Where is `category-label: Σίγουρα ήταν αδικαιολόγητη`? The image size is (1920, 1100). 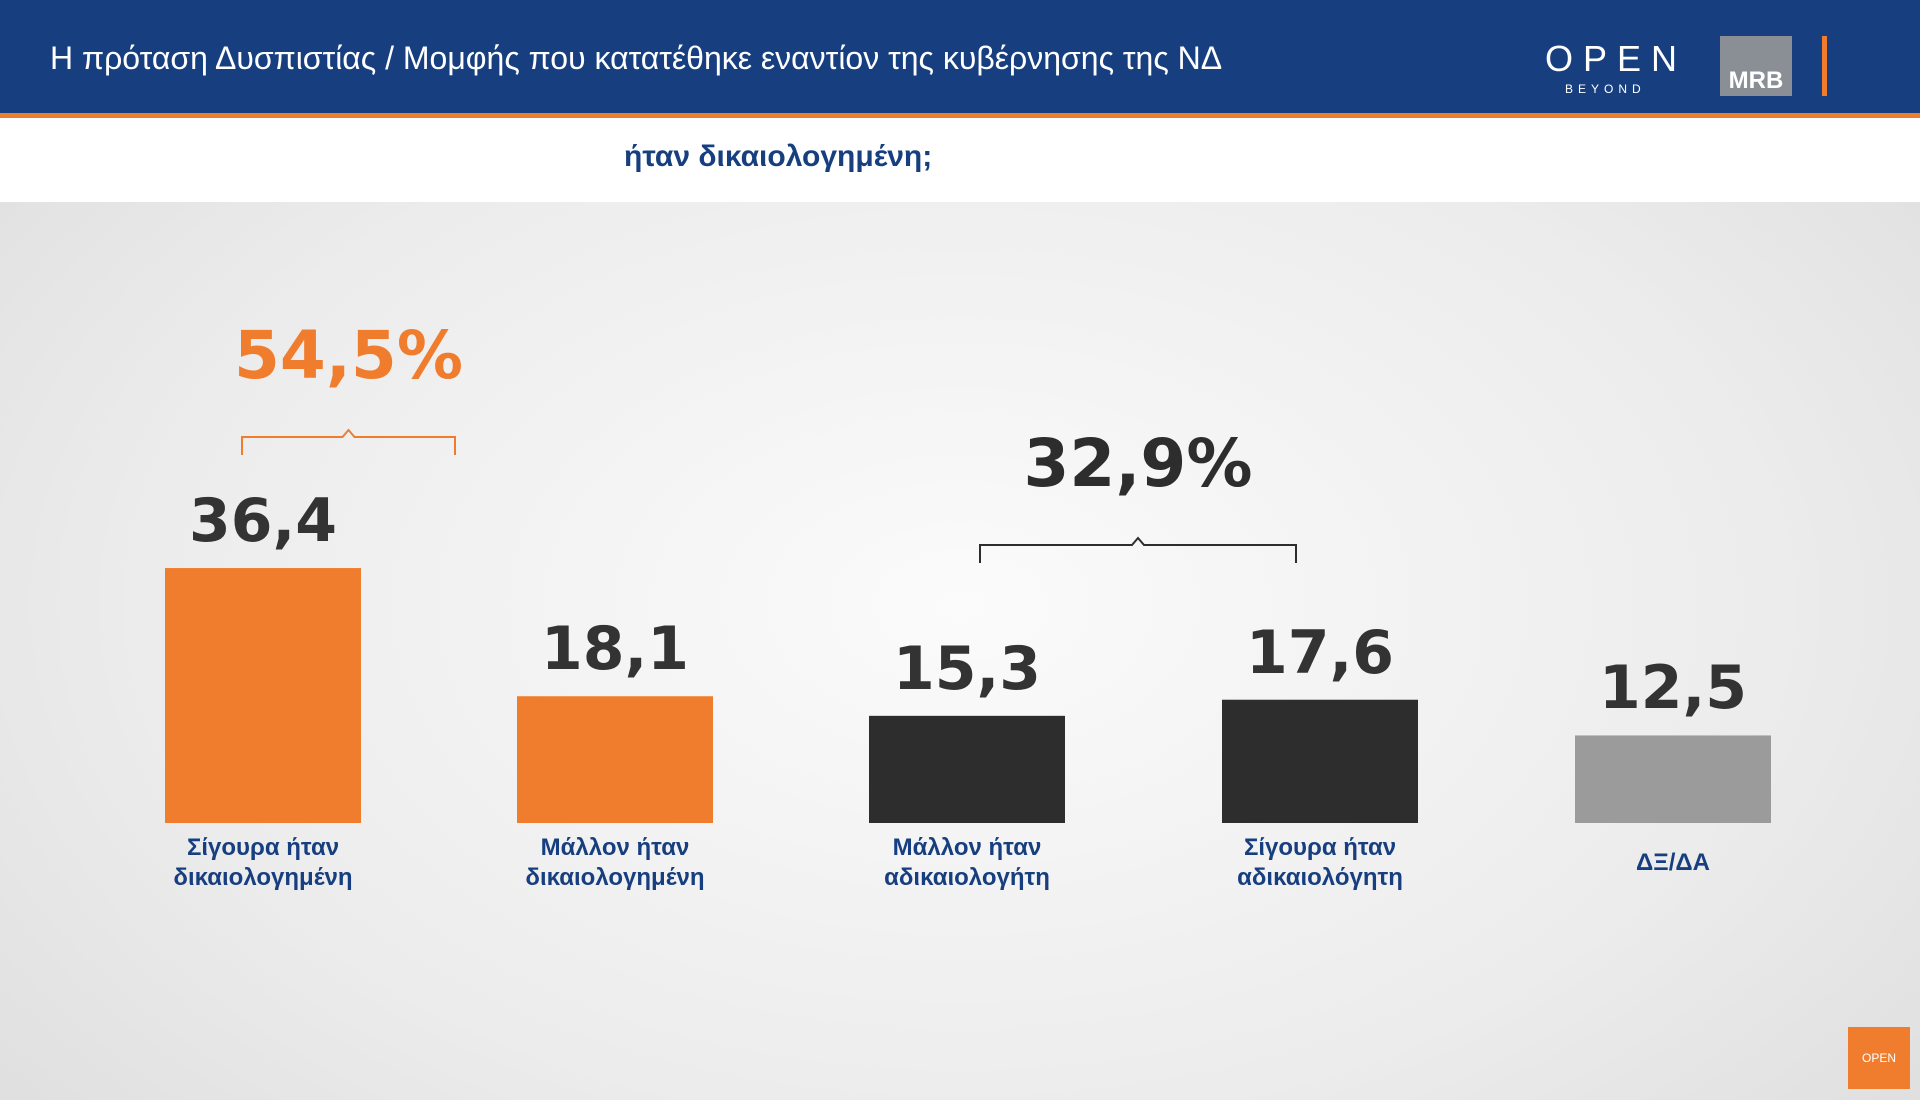 category-label: Σίγουρα ήταν αδικαιολόγητη is located at coordinates (1320, 862).